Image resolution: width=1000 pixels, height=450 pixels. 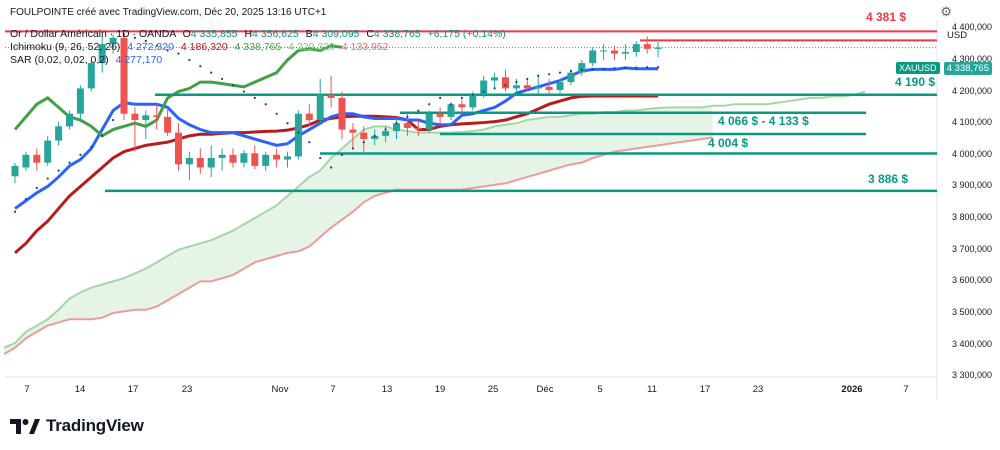 I want to click on price-tick-label: 3 500,000, so click(x=971, y=311).